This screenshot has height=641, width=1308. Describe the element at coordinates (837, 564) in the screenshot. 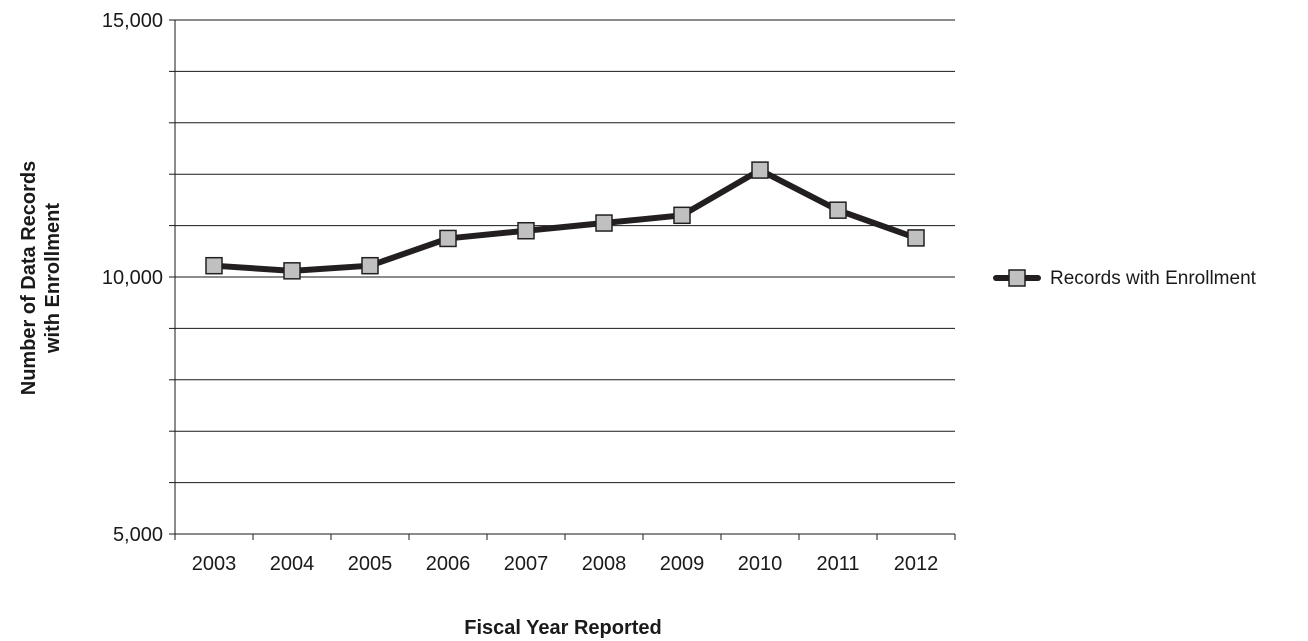

I see `x-tick-label-2011: 2011` at that location.